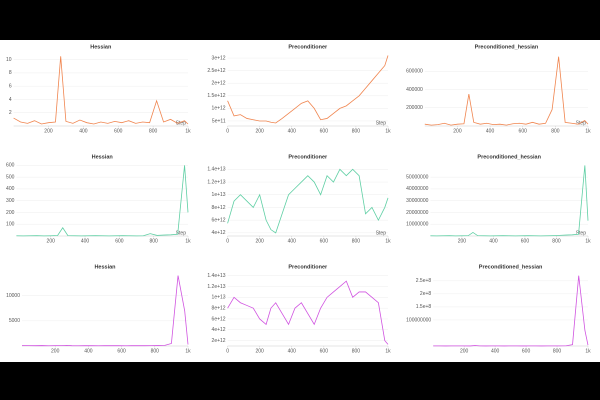 The height and width of the screenshot is (400, 600). Describe the element at coordinates (9, 60) in the screenshot. I see `y-tick-label: 10` at that location.